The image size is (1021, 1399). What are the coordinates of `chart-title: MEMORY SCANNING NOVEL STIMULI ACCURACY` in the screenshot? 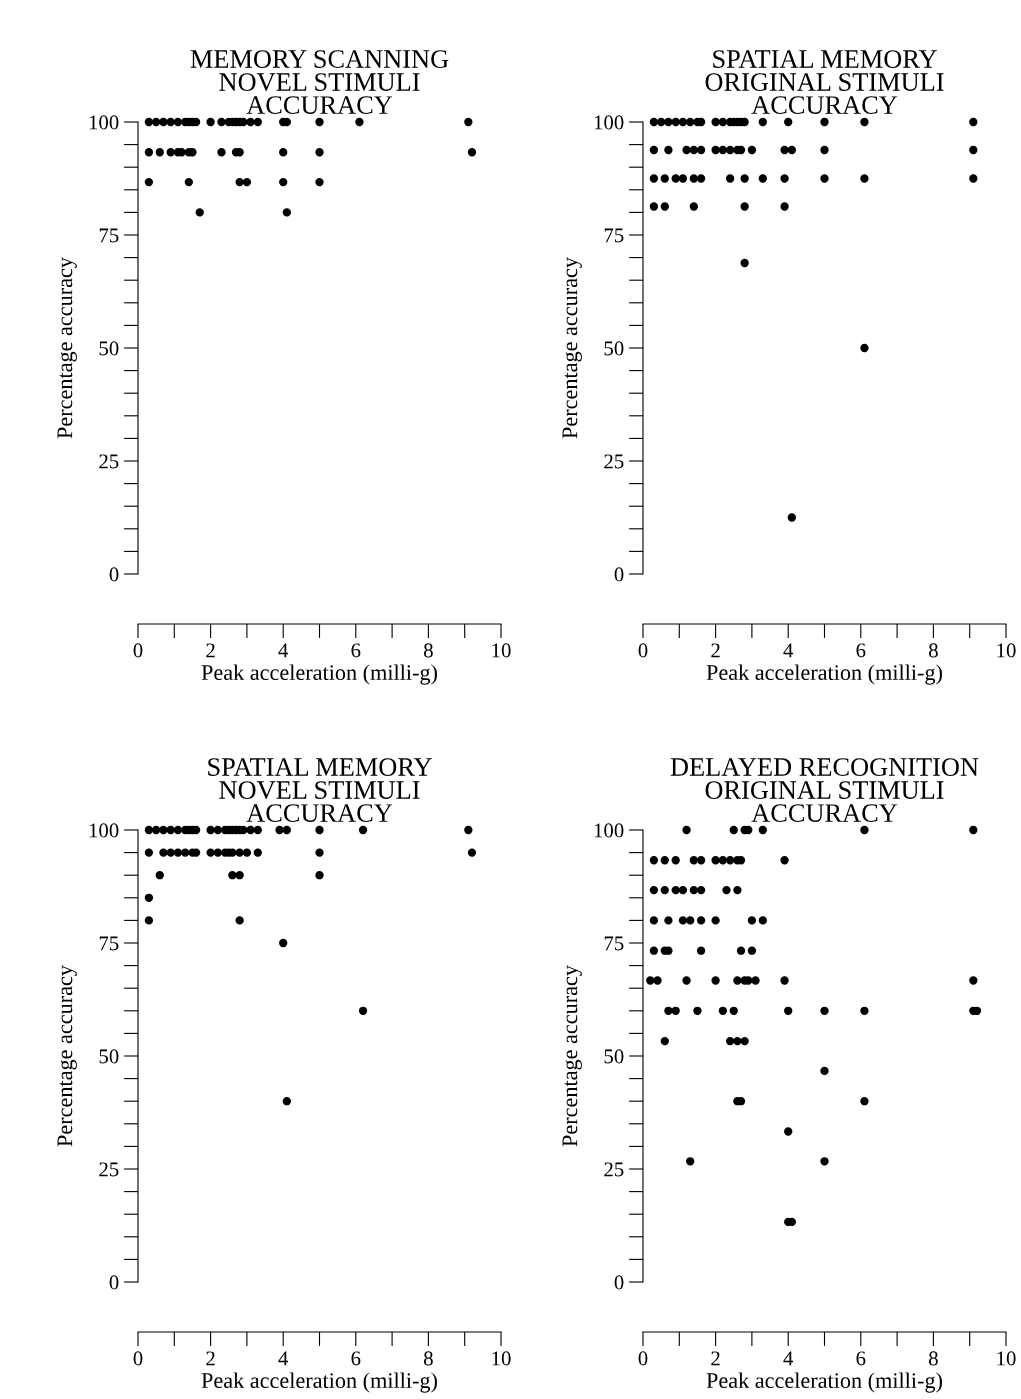 It's located at (319, 82).